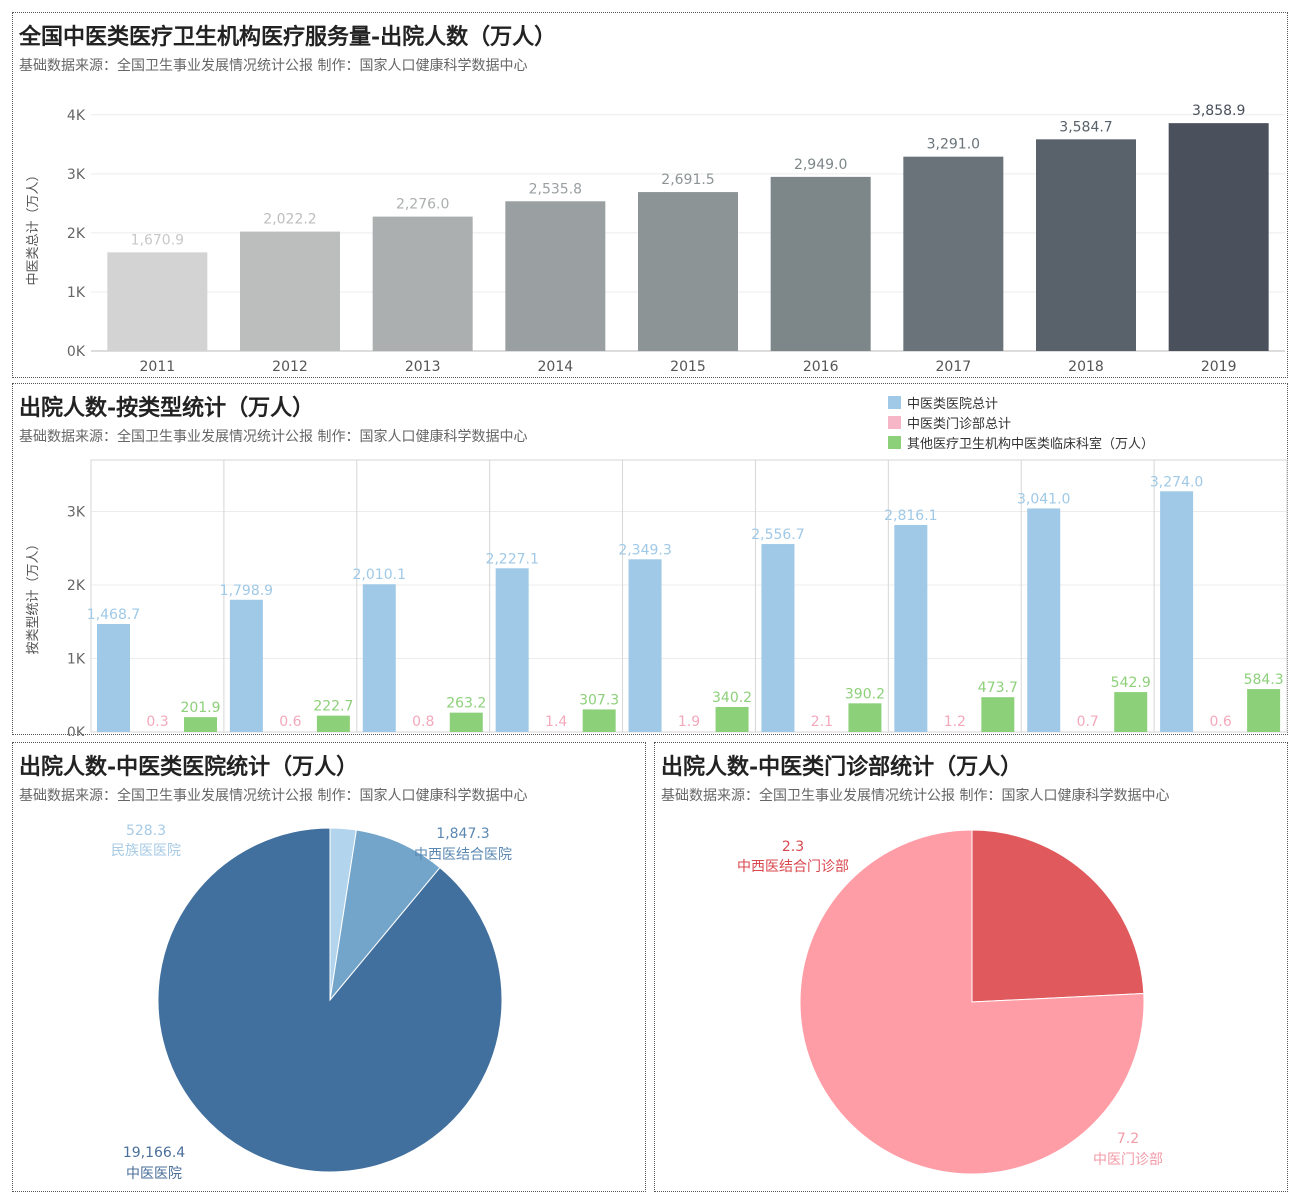 The height and width of the screenshot is (1200, 1300). Describe the element at coordinates (290, 367) in the screenshot. I see `x-tick-label: 2012` at that location.